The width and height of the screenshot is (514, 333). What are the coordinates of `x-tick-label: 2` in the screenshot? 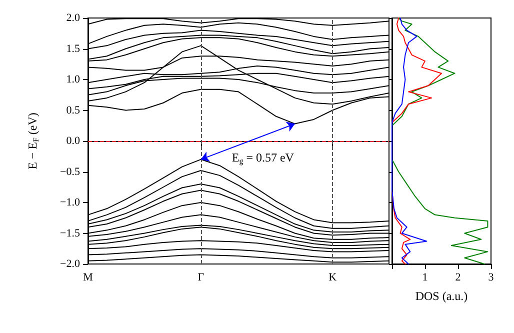 It's located at (458, 278).